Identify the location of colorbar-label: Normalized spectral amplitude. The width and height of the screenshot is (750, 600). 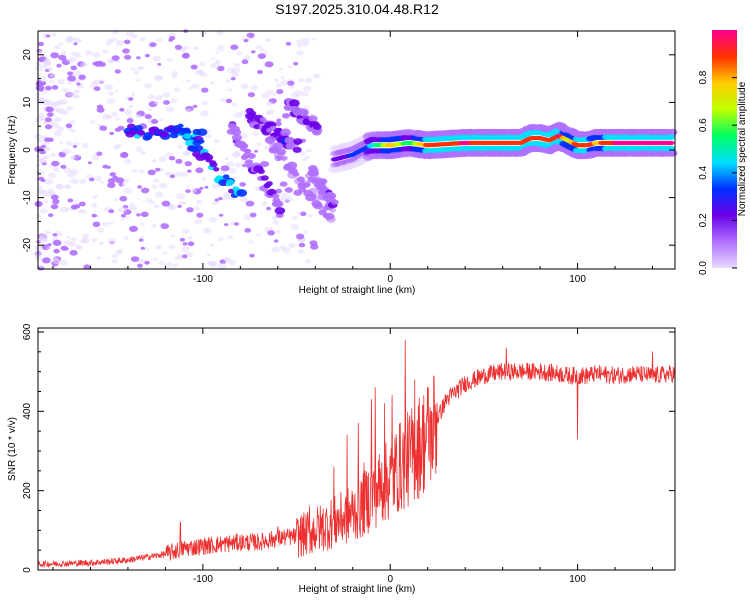
(742, 148).